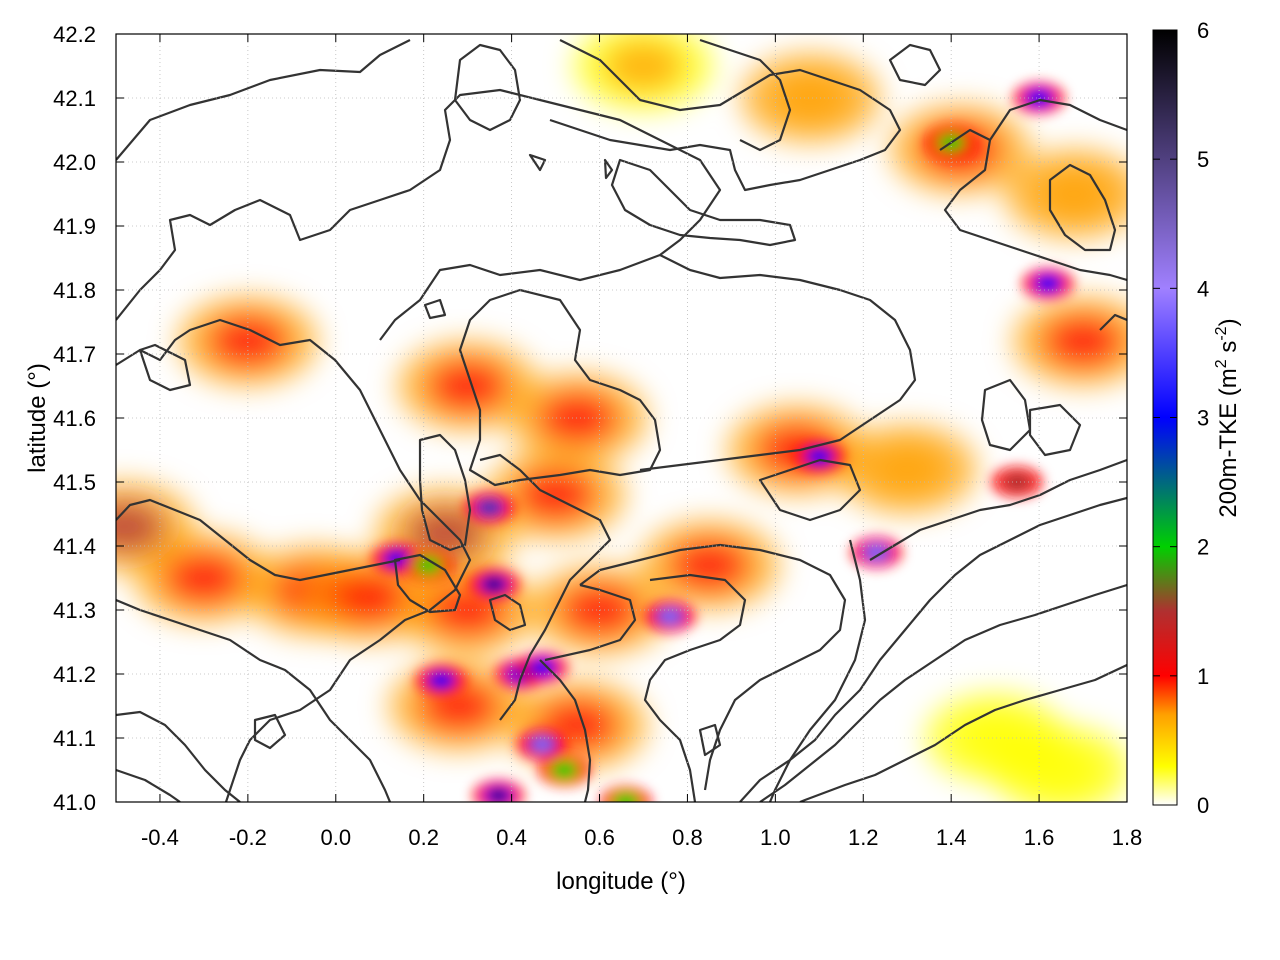 The width and height of the screenshot is (1280, 960). What do you see at coordinates (621, 881) in the screenshot?
I see `x-axis-label: longitude (°)` at bounding box center [621, 881].